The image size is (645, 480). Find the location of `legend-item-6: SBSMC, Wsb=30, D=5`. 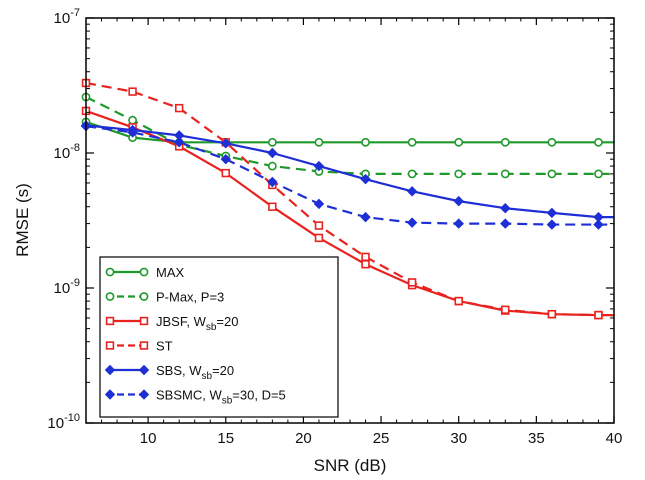

legend-item-6: SBSMC, Wsb=30, D=5 is located at coordinates (195, 397).